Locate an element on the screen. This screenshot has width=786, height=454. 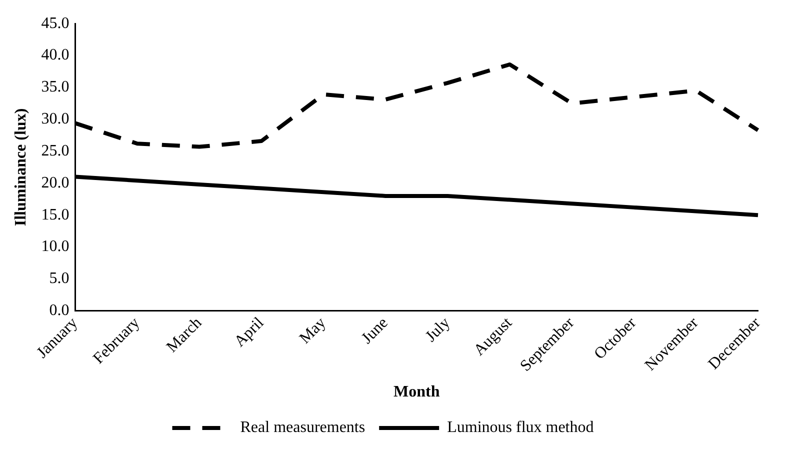
legend-label: Real measurements is located at coordinates (303, 427).